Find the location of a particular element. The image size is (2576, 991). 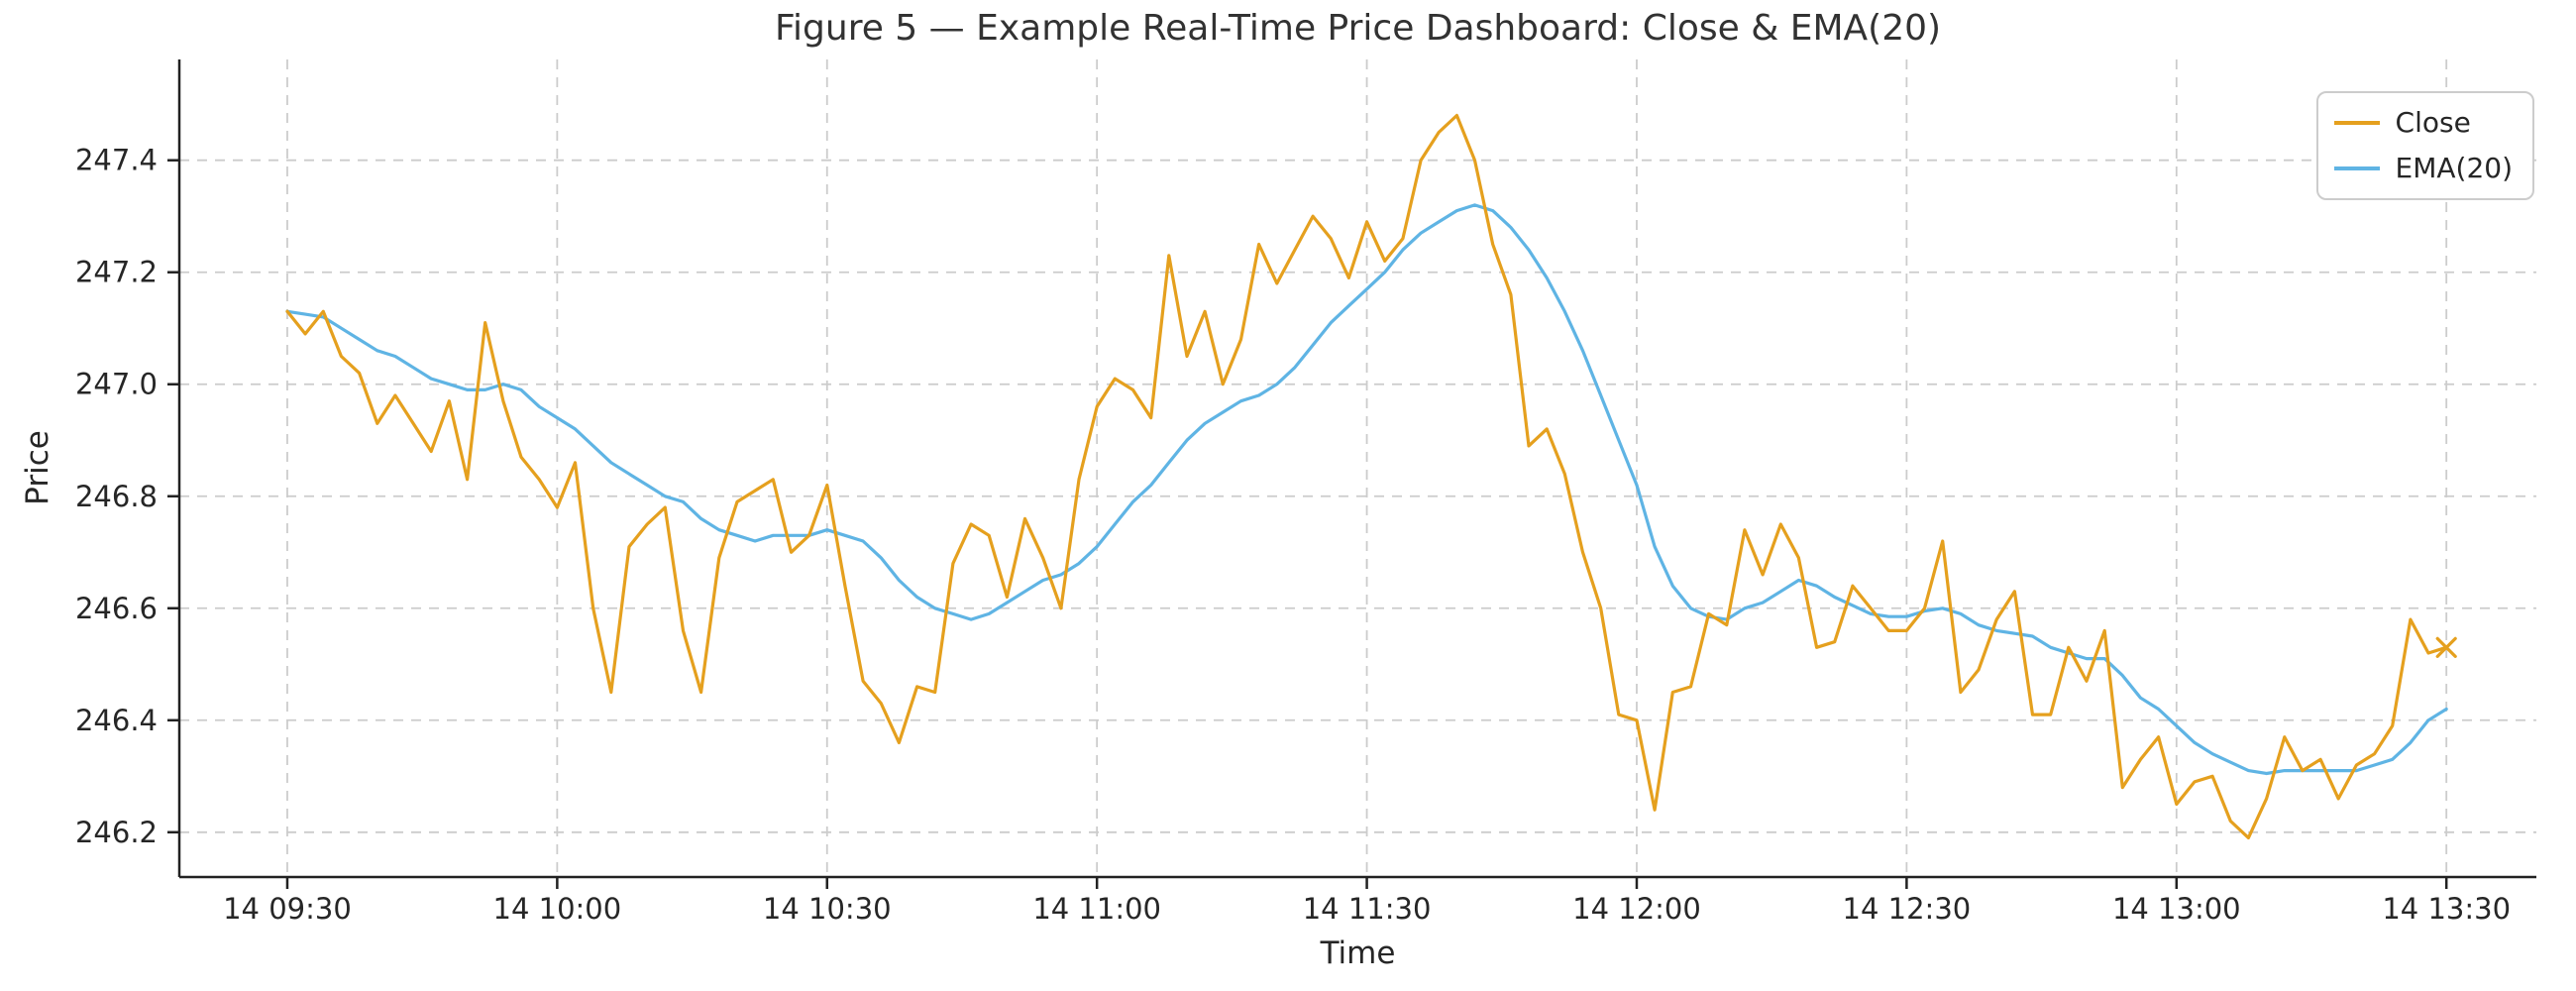

chart-legend: Close EMA(20) is located at coordinates (2424, 145).